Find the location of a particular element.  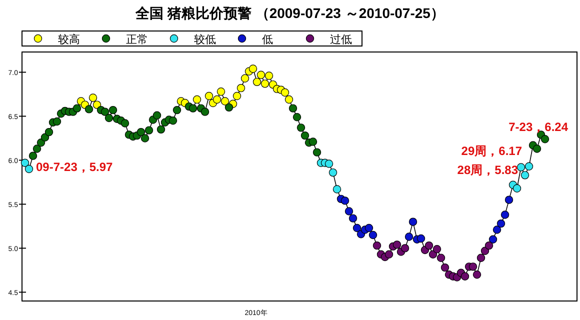

annotation: 09-7-23，5.97 is located at coordinates (75, 167).